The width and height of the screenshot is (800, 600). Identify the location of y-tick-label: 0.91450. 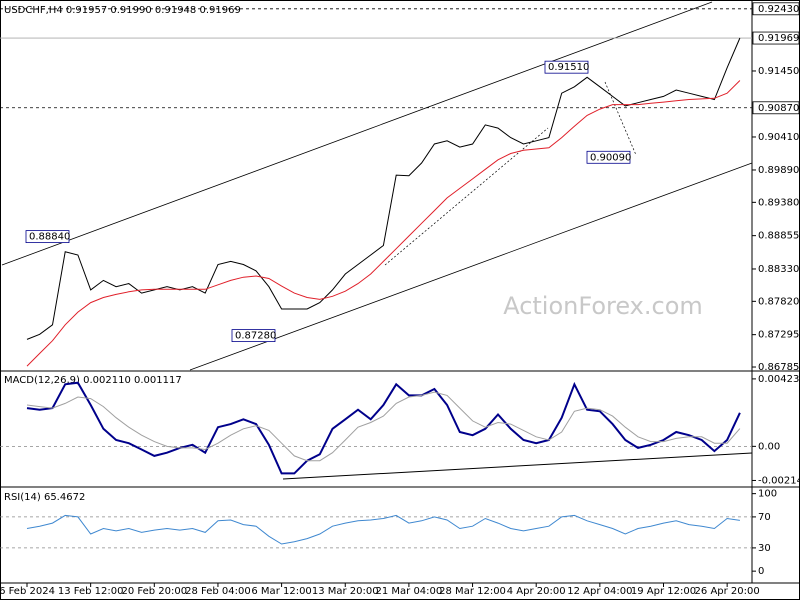
(778, 71).